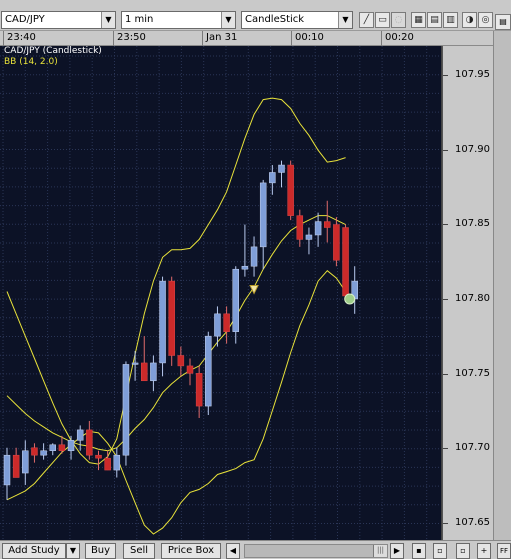  Describe the element at coordinates (73, 551) in the screenshot. I see `add-study-dropdown: ▼` at that location.